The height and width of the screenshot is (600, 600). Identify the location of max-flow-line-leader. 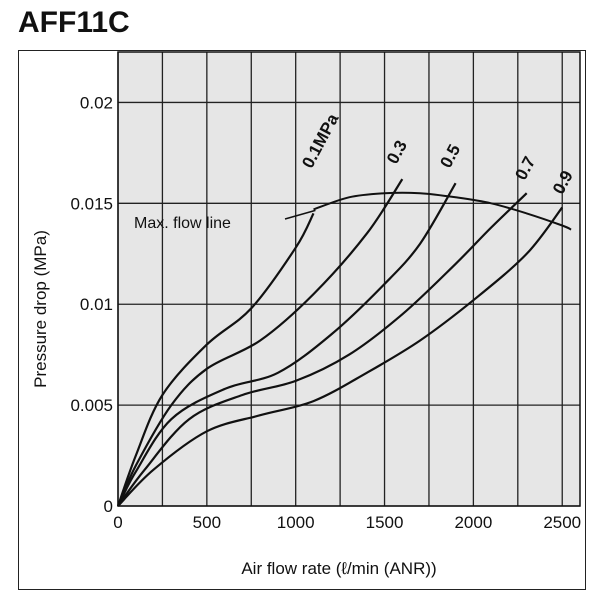
(300, 214).